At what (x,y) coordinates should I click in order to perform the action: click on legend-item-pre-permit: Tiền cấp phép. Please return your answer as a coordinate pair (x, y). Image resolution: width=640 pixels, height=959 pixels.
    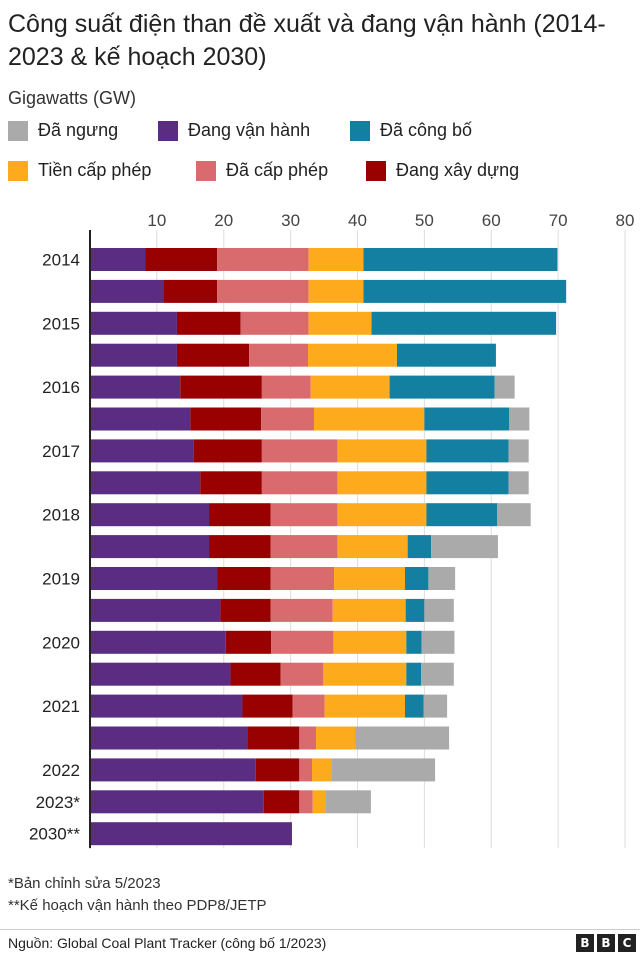
    Looking at the image, I should click on (79, 170).